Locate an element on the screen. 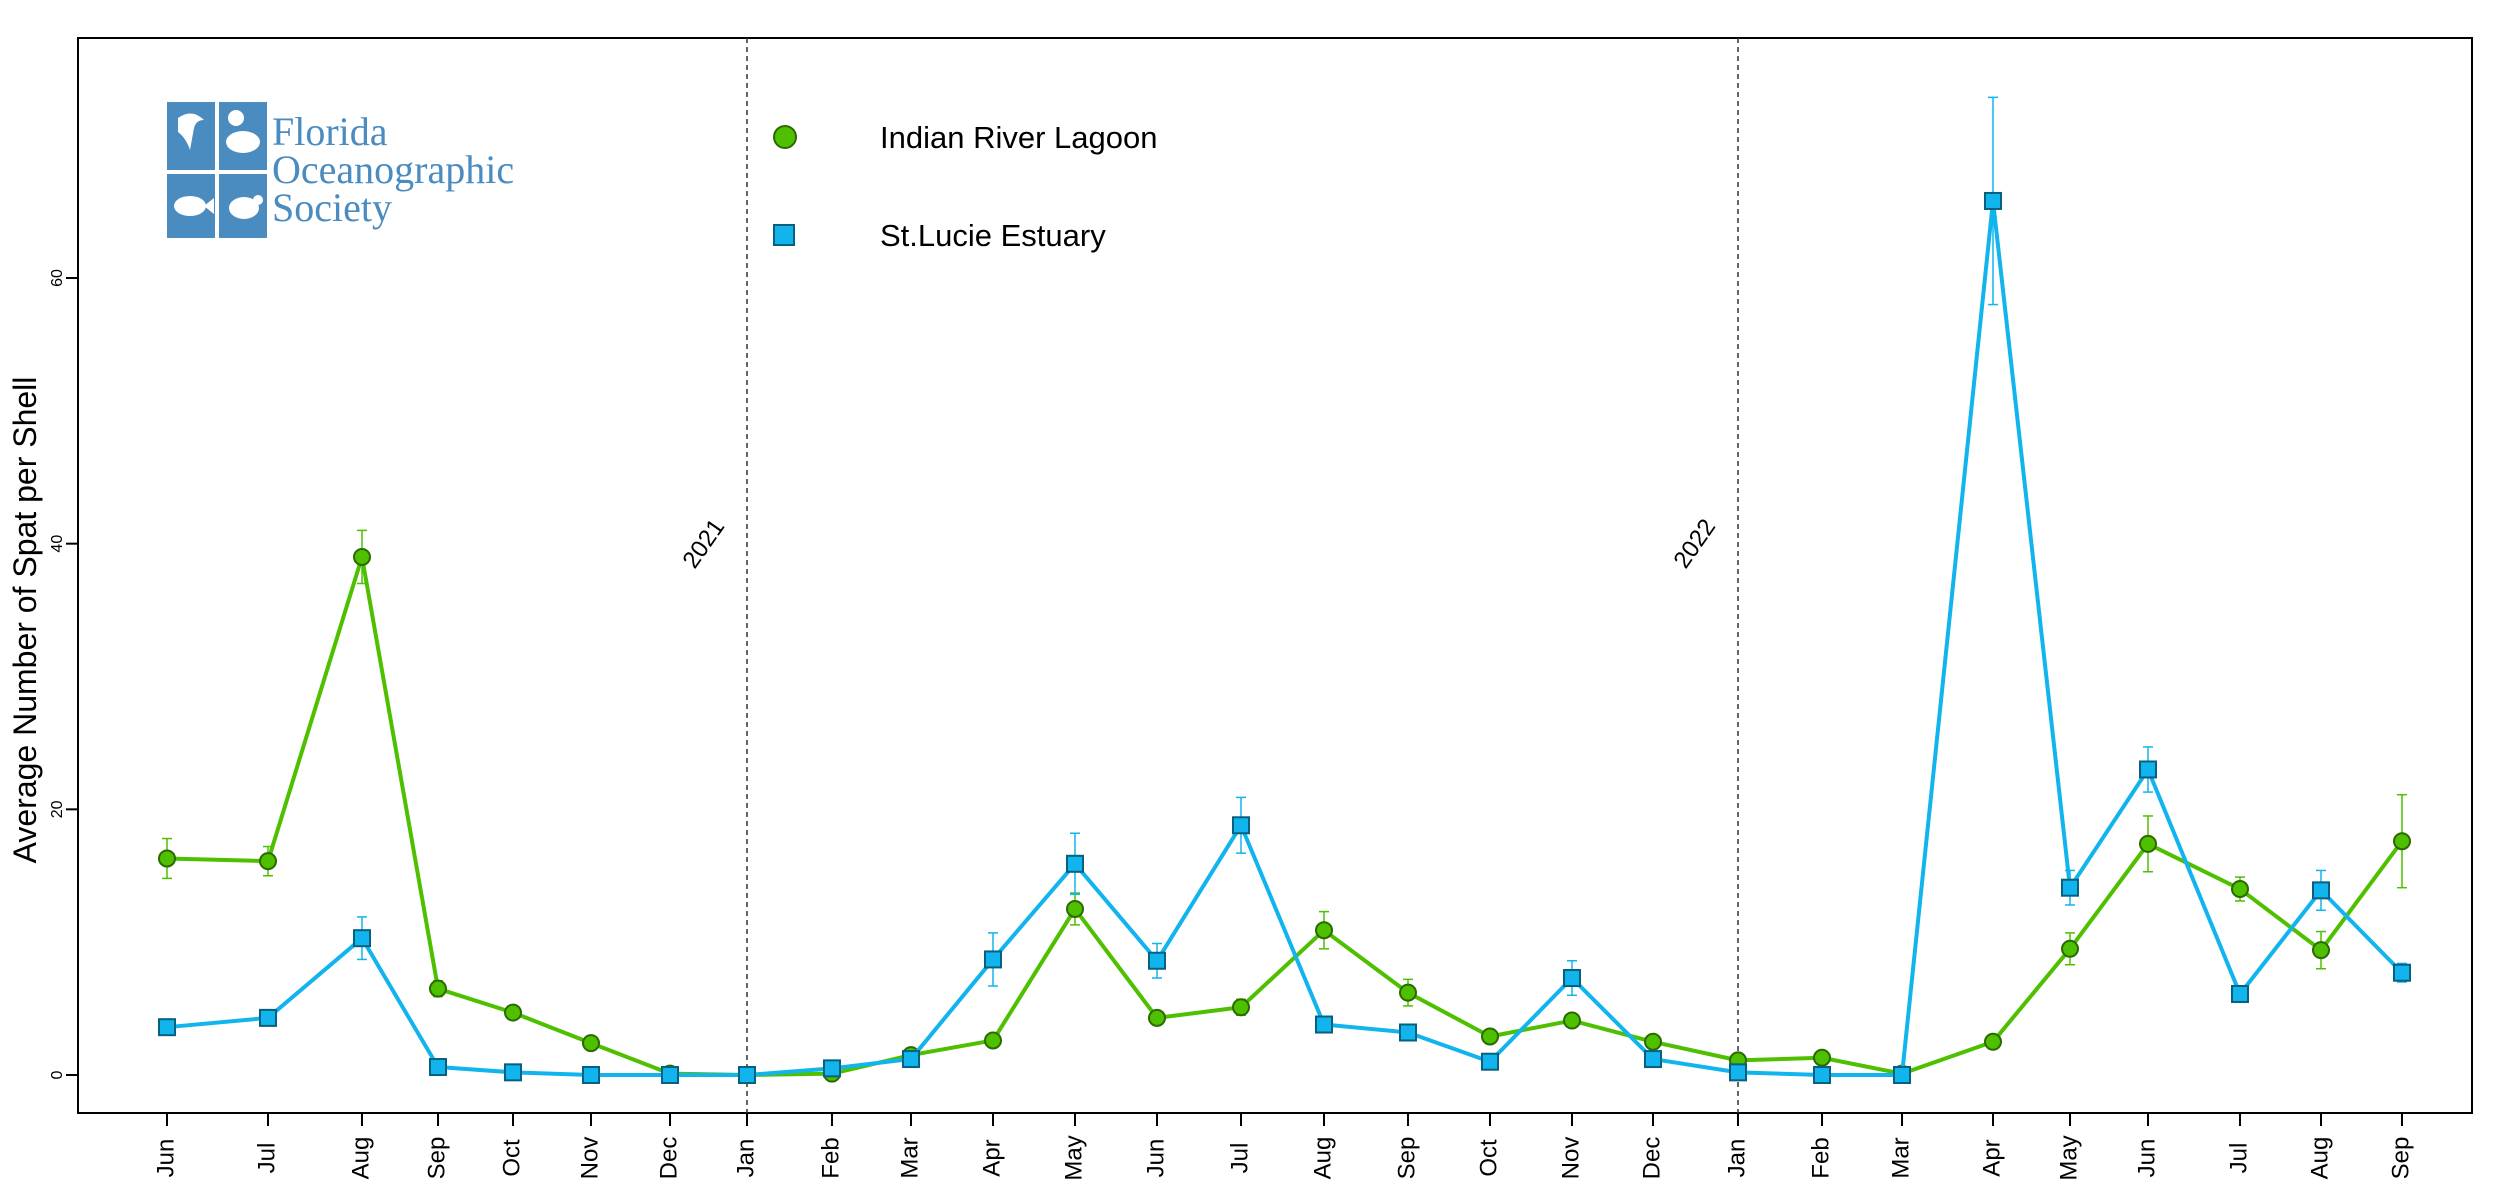 This screenshot has width=2500, height=1200. legend: Indian River Lagoon St.Lucie Estuary is located at coordinates (965, 186).